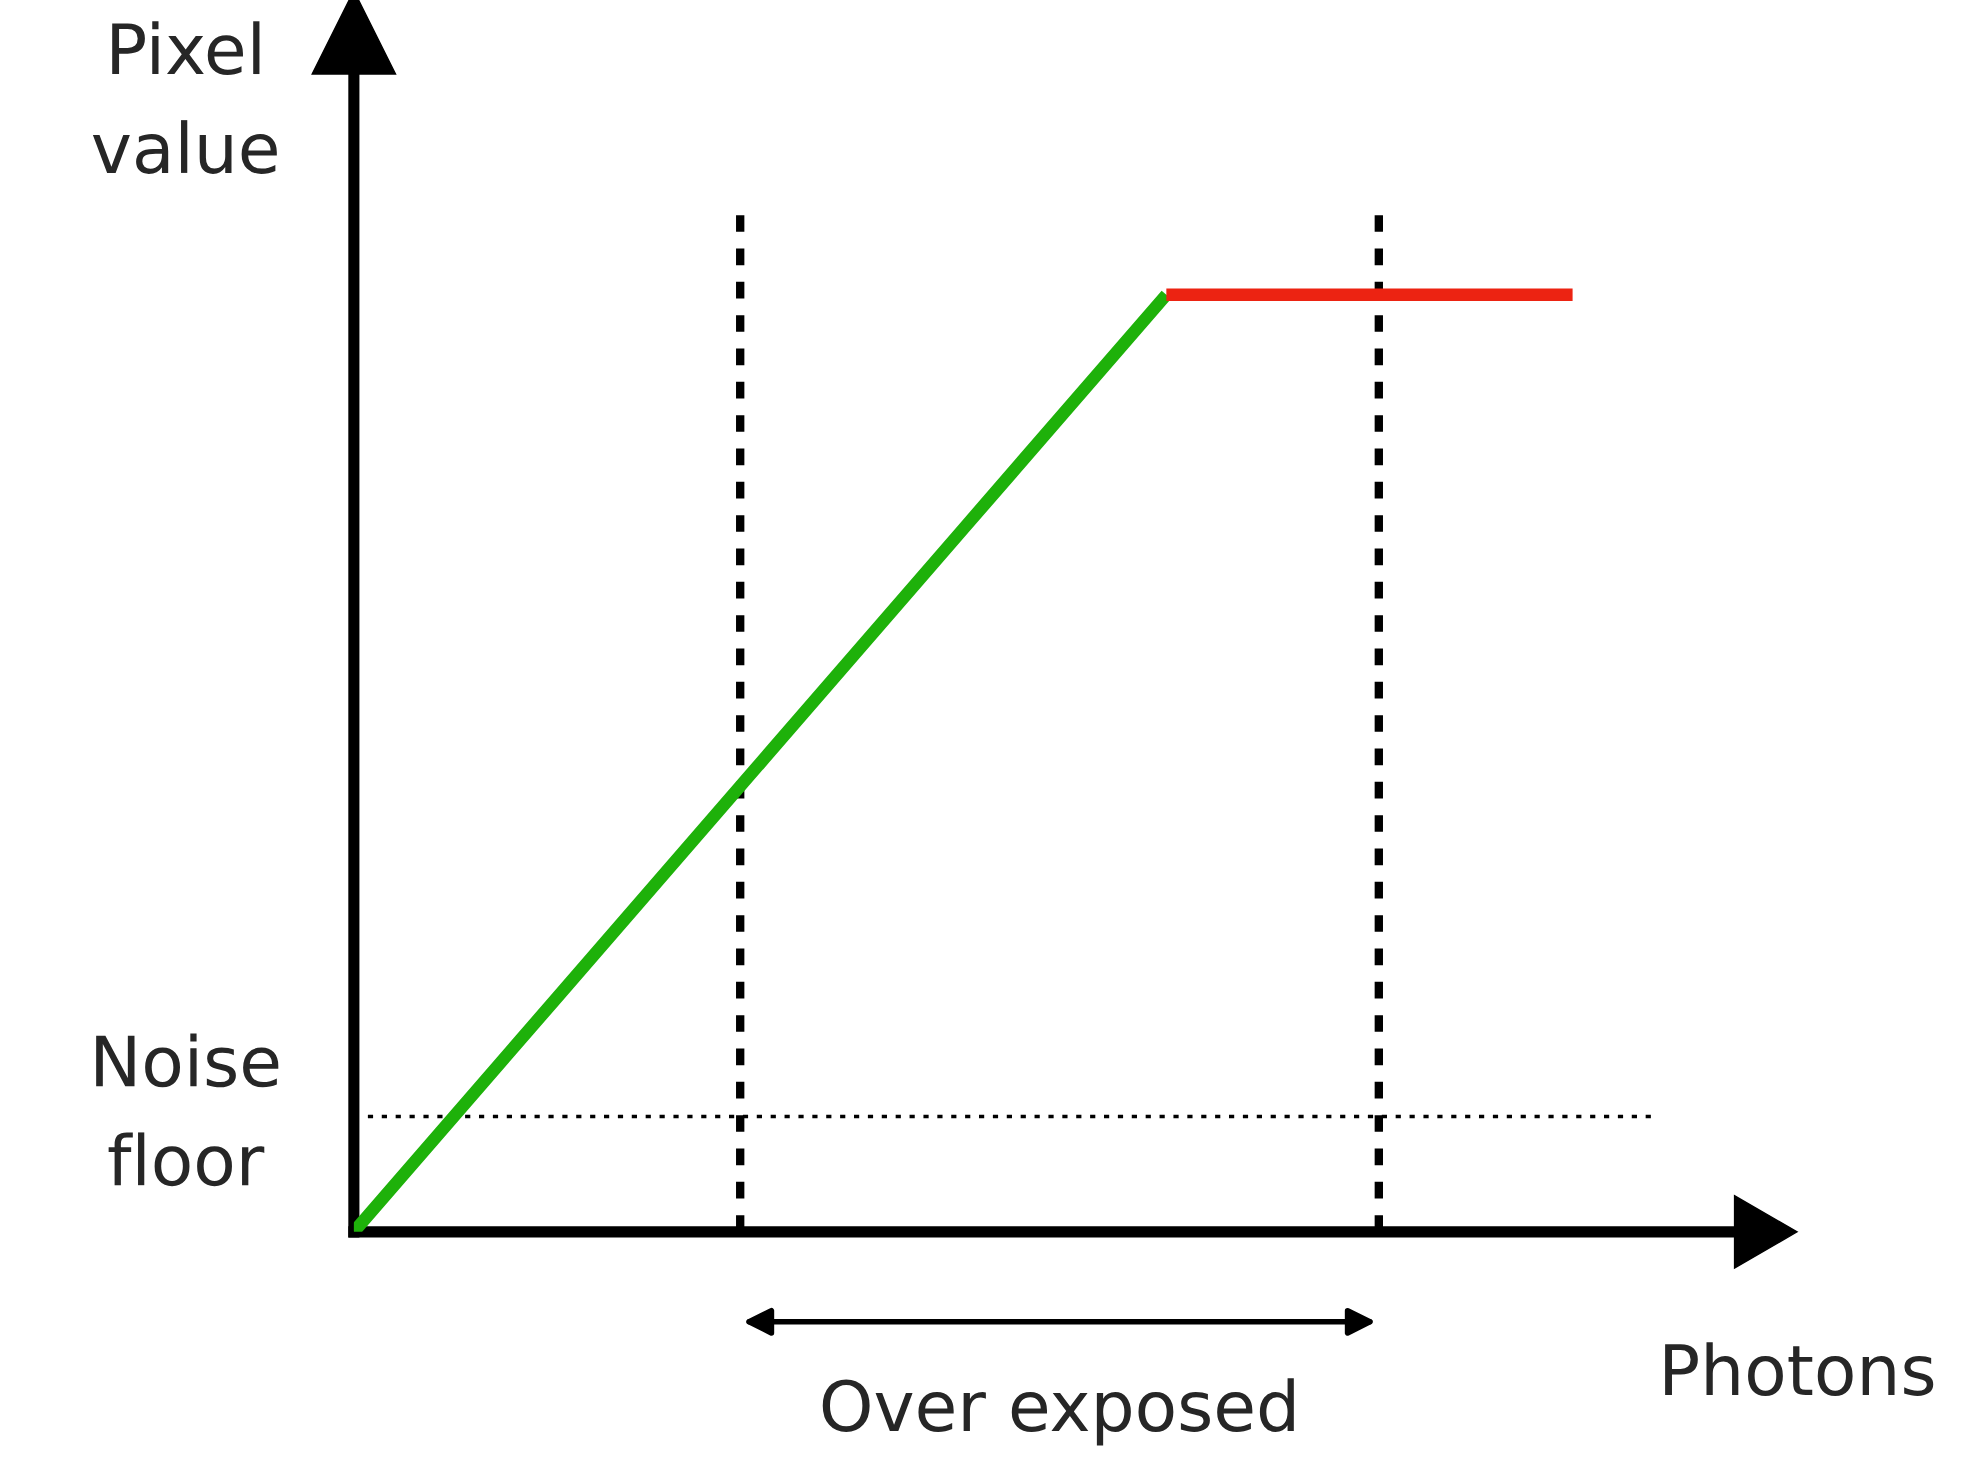  Describe the element at coordinates (184, 97) in the screenshot. I see `y-axis-title: Pixel value` at that location.